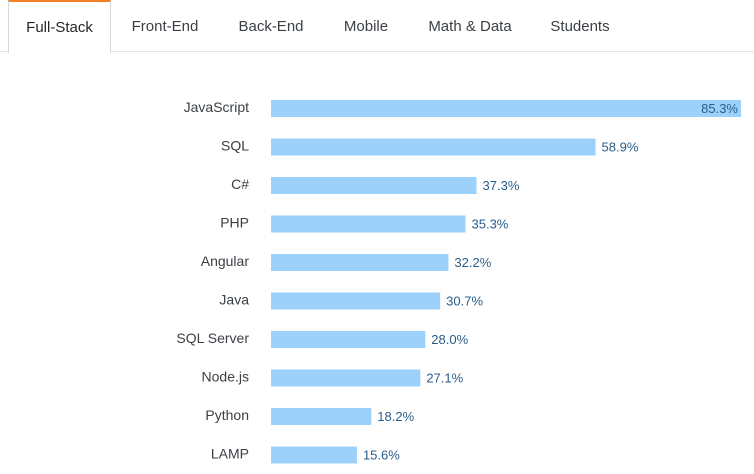 This screenshot has width=754, height=474. What do you see at coordinates (444, 377) in the screenshot?
I see `value-label: 27.1%` at bounding box center [444, 377].